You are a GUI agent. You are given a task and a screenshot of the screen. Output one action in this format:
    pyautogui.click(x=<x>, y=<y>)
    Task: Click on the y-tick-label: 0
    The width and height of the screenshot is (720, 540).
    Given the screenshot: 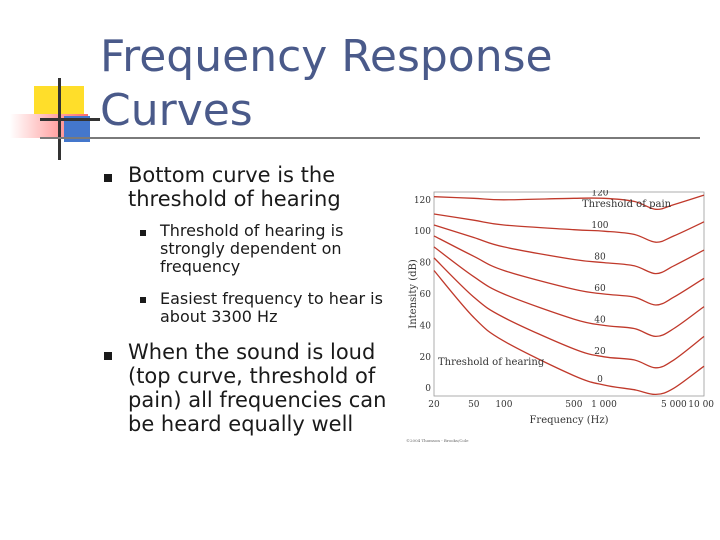 What is the action you would take?
    pyautogui.click(x=428, y=389)
    